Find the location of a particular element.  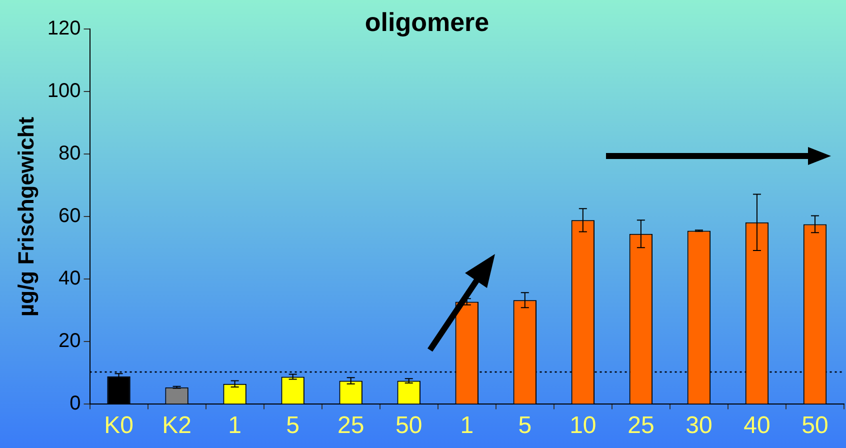

y-tick-label: 0 is located at coordinates (75, 403).